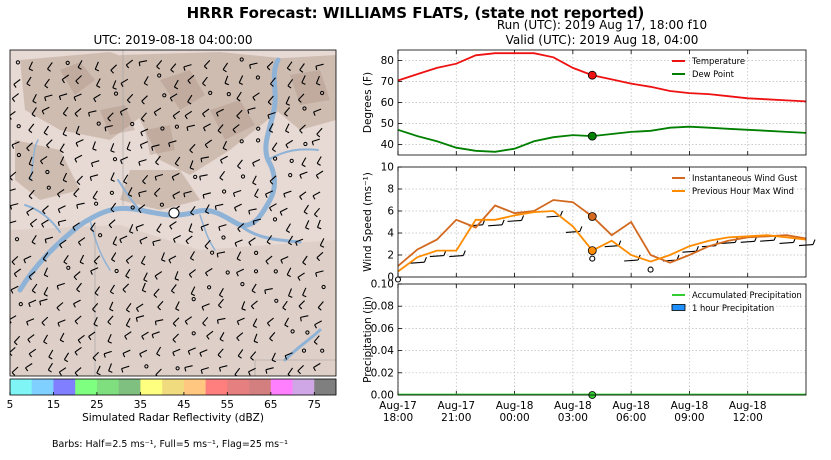  I want to click on valid-time-label: Valid (UTC): 2019 Aug 18, 04:00, so click(602, 40).